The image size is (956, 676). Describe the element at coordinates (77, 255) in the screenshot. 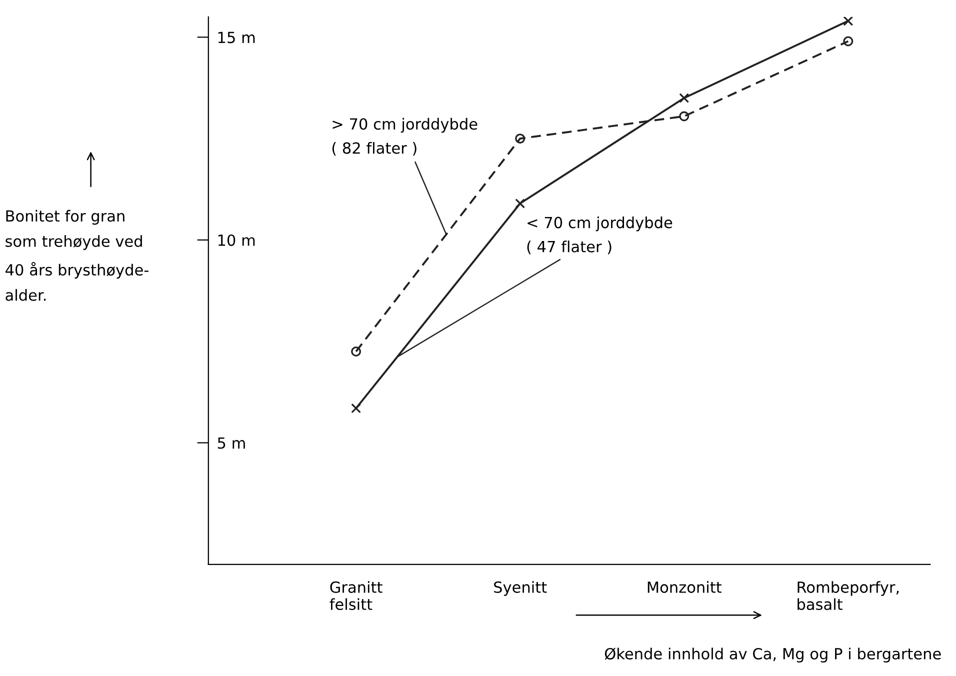

I see `y-axis-title: Bonitet for gran som trehøyde ved 40 års brysthøyde- alder.` at that location.